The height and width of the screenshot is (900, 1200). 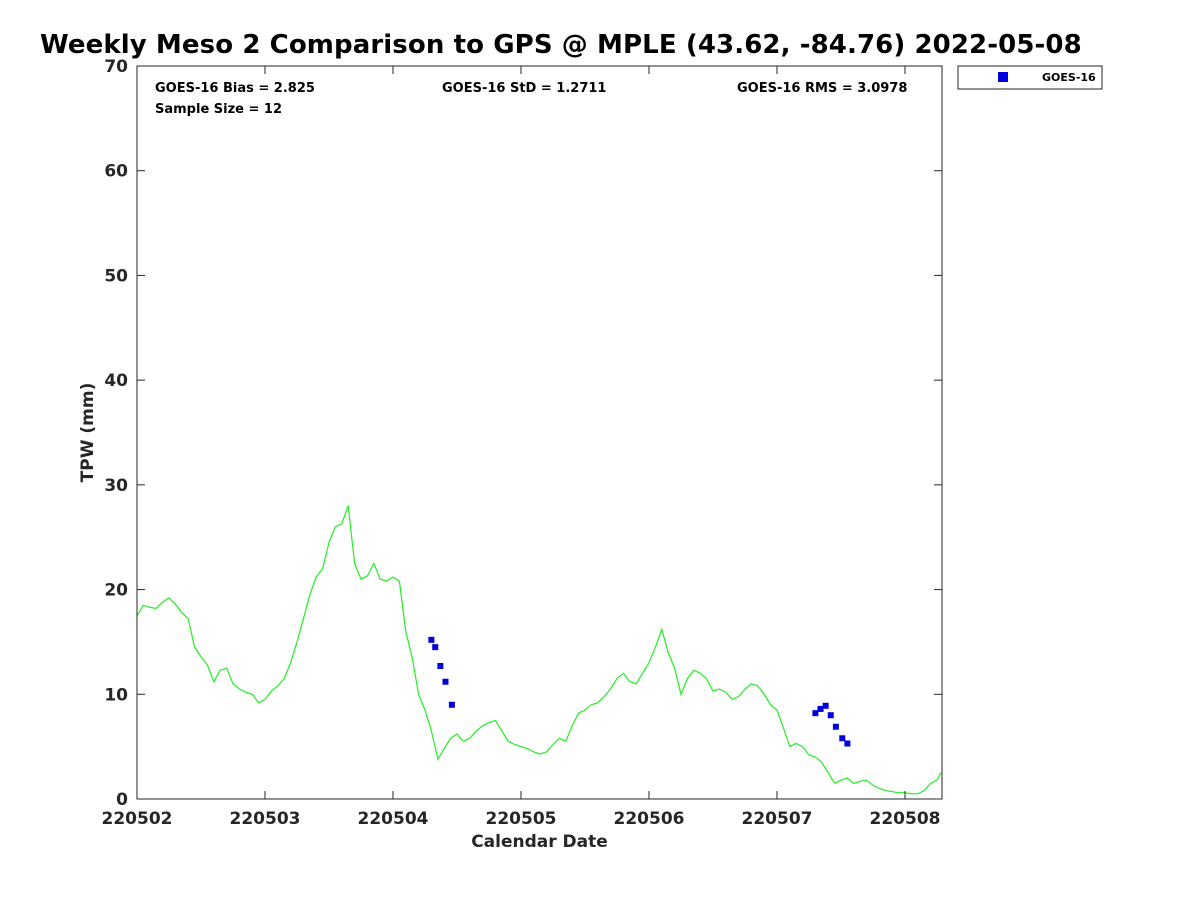 What do you see at coordinates (1069, 77) in the screenshot?
I see `legend-label: GOES-16` at bounding box center [1069, 77].